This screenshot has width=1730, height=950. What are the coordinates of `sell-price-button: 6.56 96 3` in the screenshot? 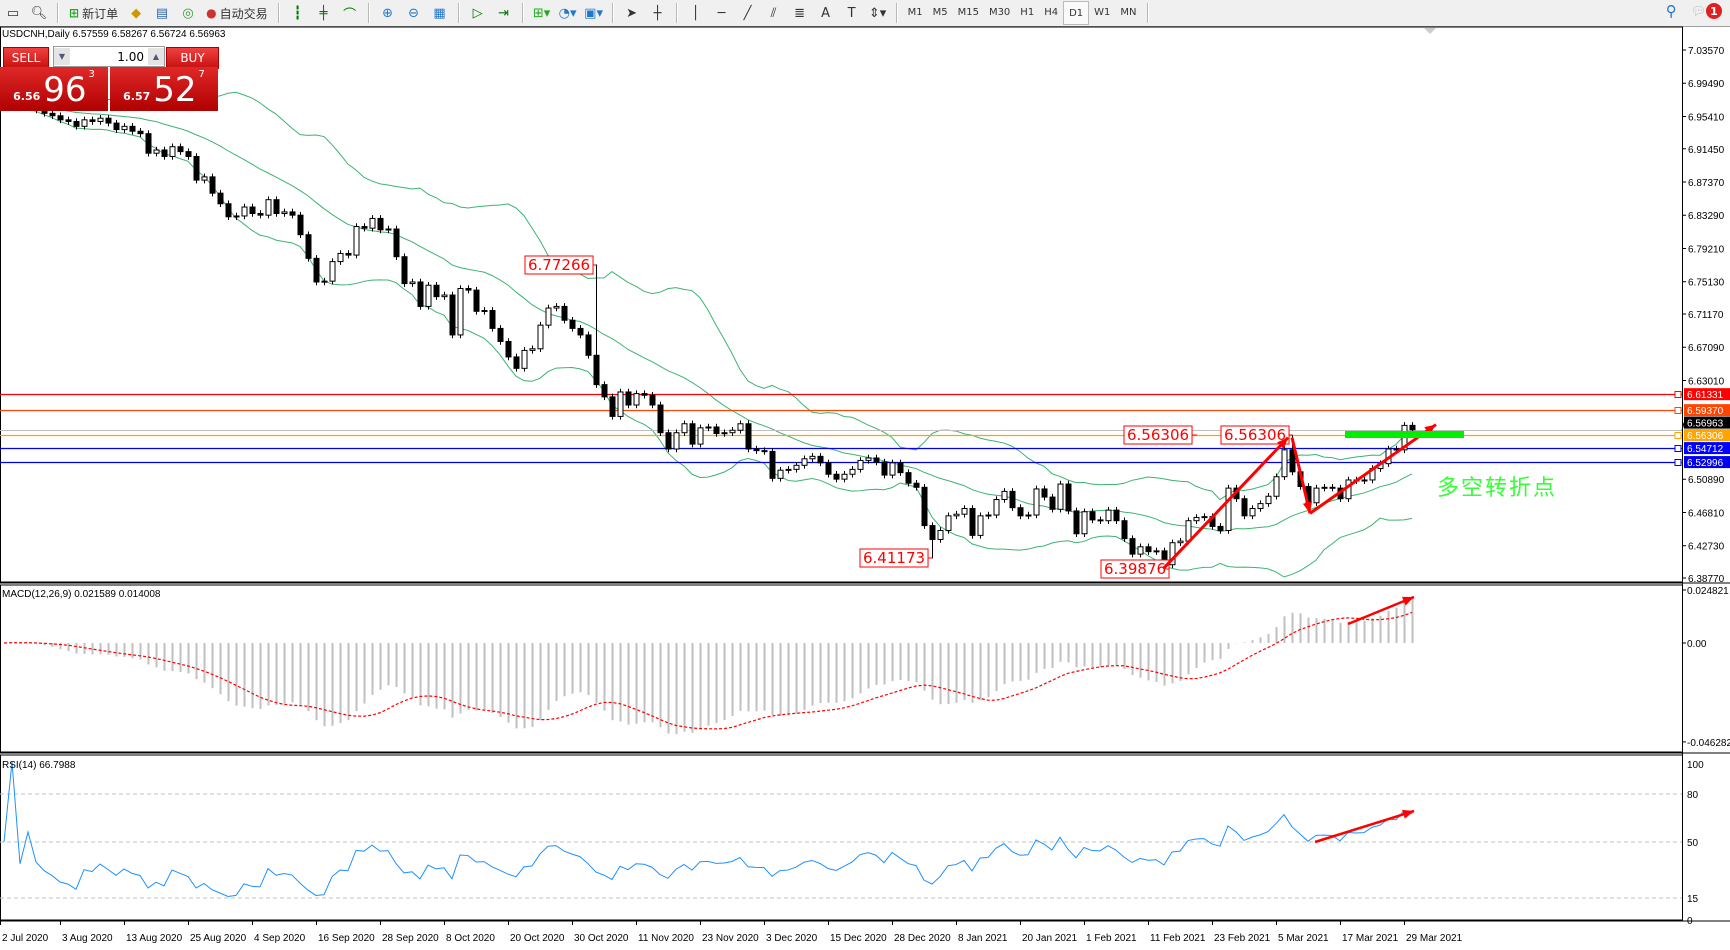 It's located at (54, 89).